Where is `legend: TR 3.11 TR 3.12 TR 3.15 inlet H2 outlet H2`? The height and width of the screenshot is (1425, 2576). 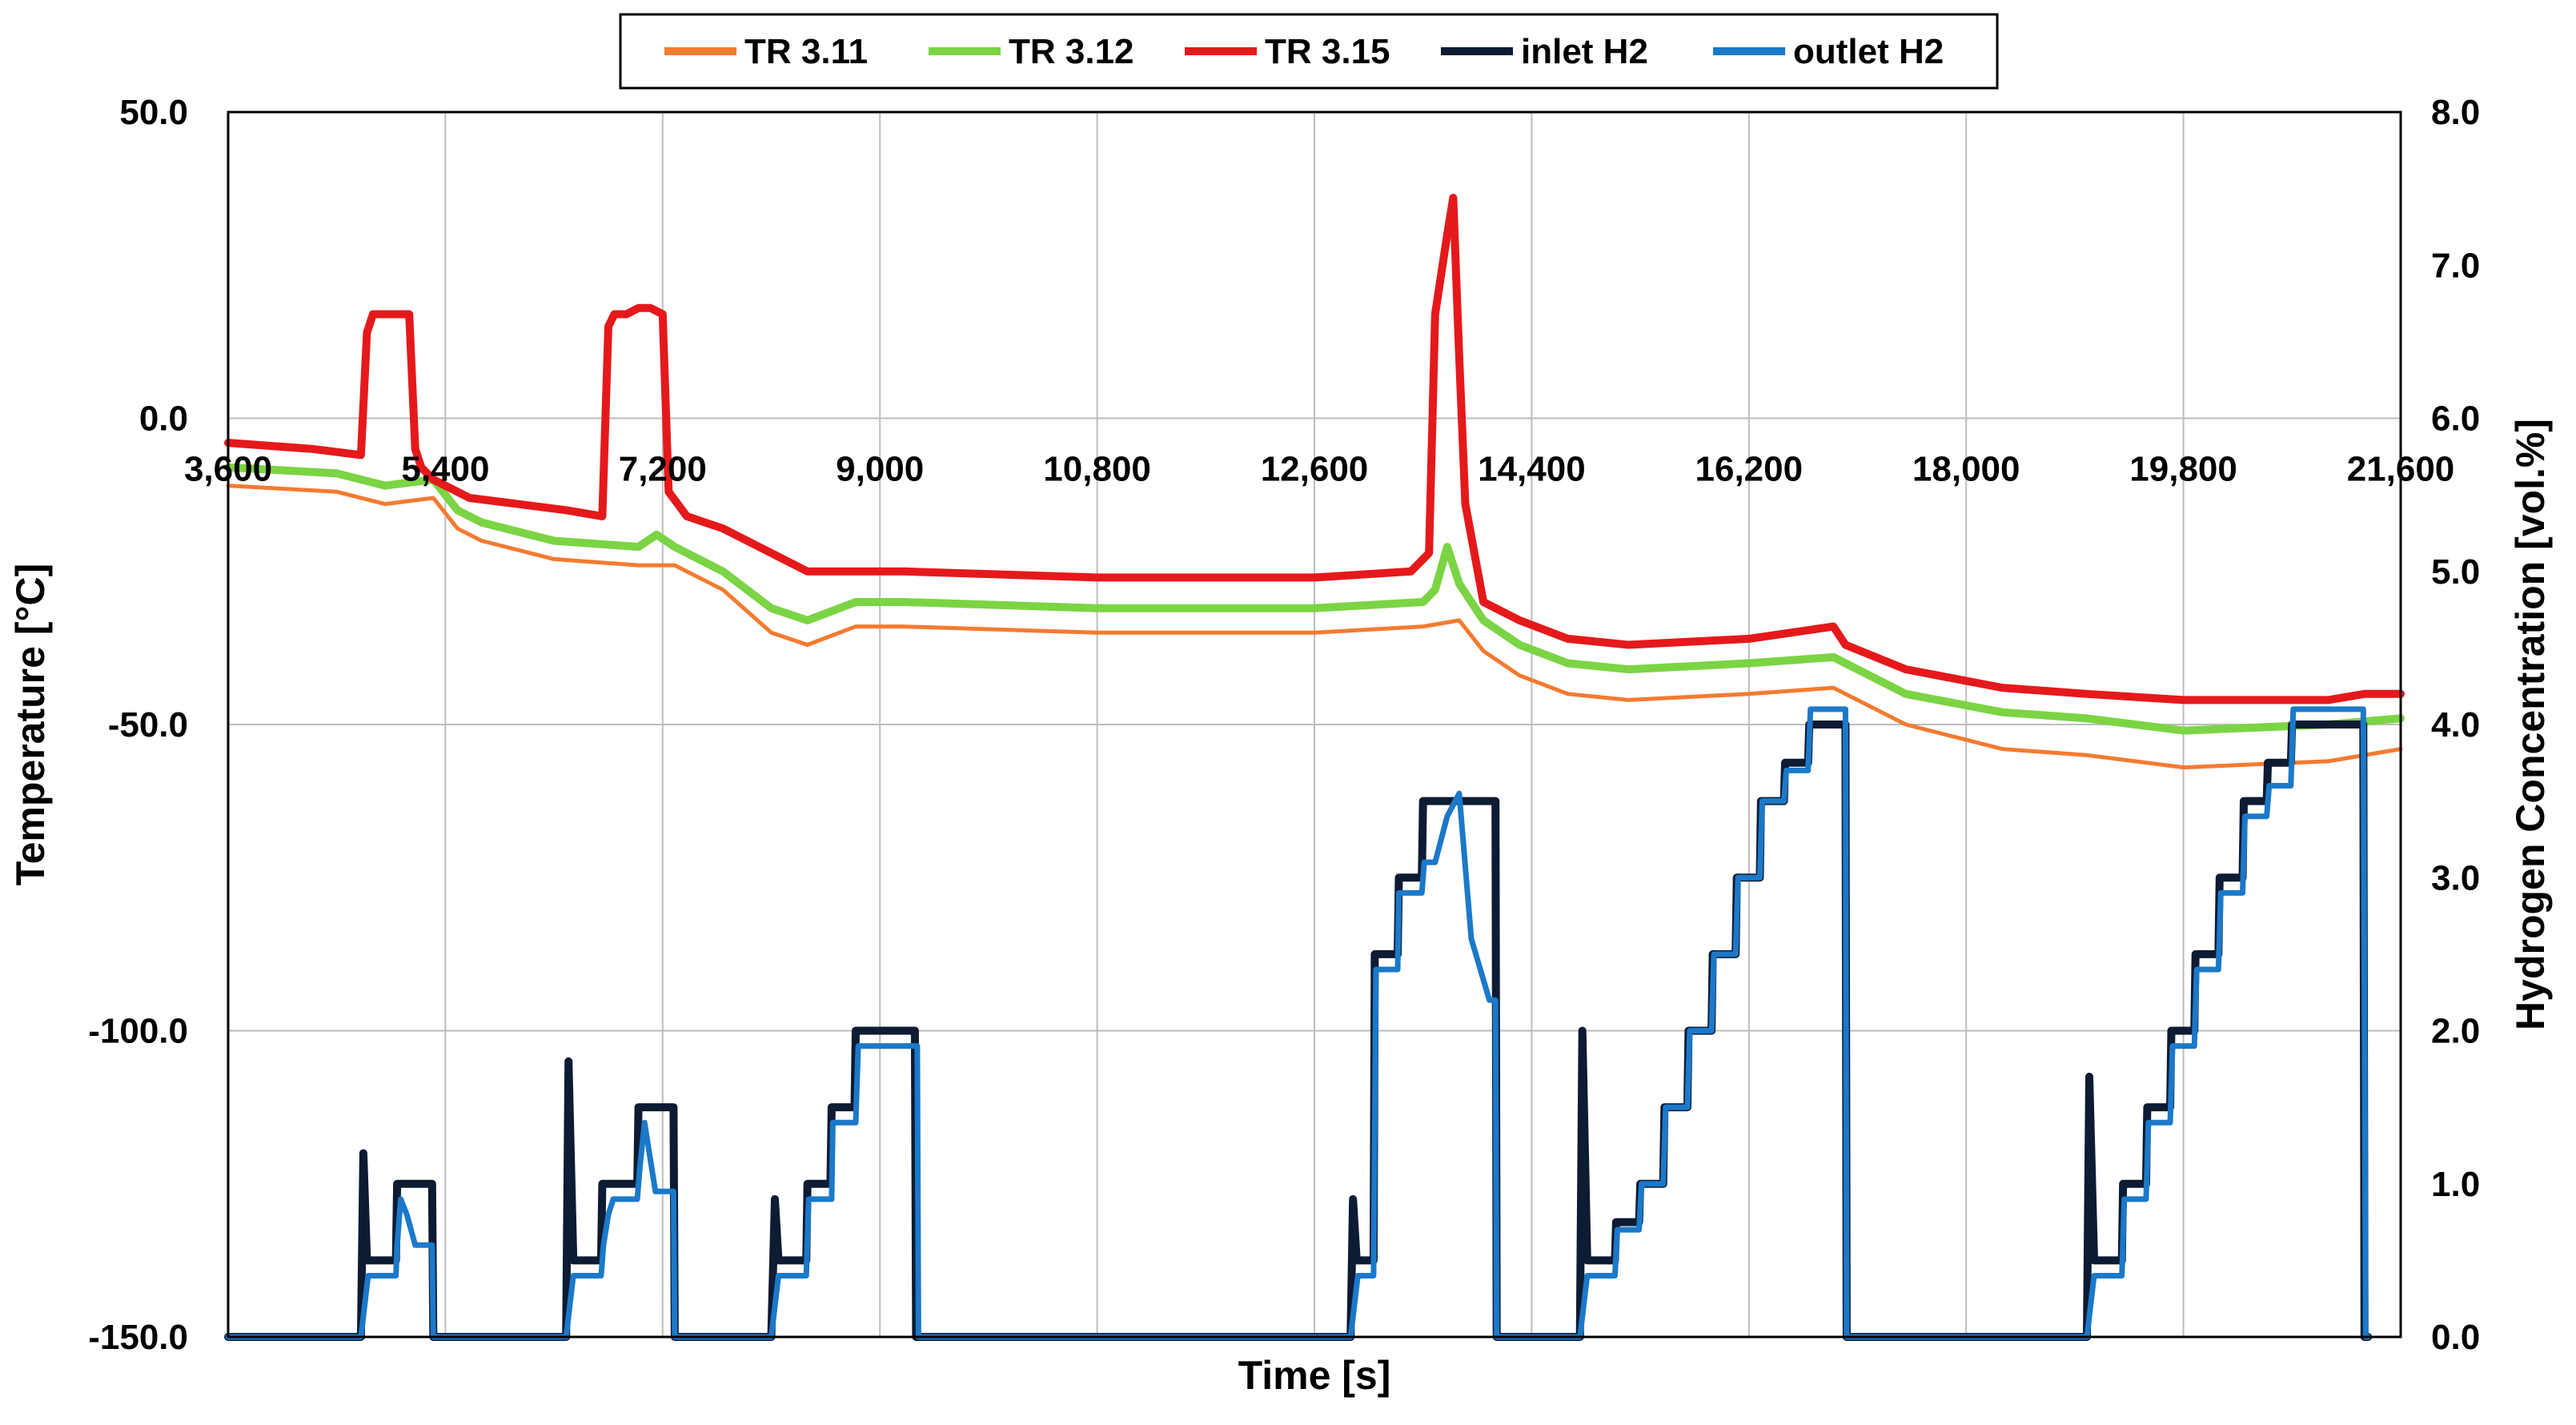 legend: TR 3.11 TR 3.12 TR 3.15 inlet H2 outlet H2 is located at coordinates (1309, 52).